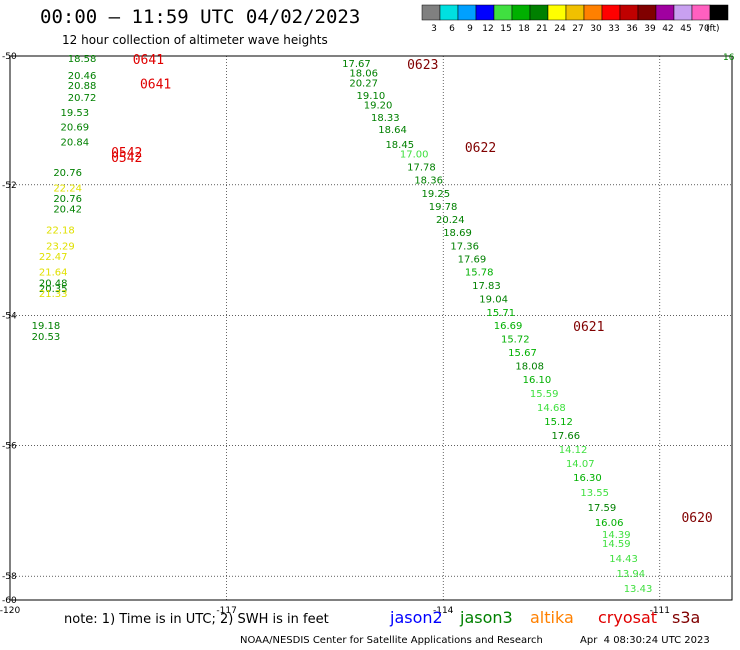 The height and width of the screenshot is (650, 740). I want to click on lon-tick-label: -120, so click(10, 611).